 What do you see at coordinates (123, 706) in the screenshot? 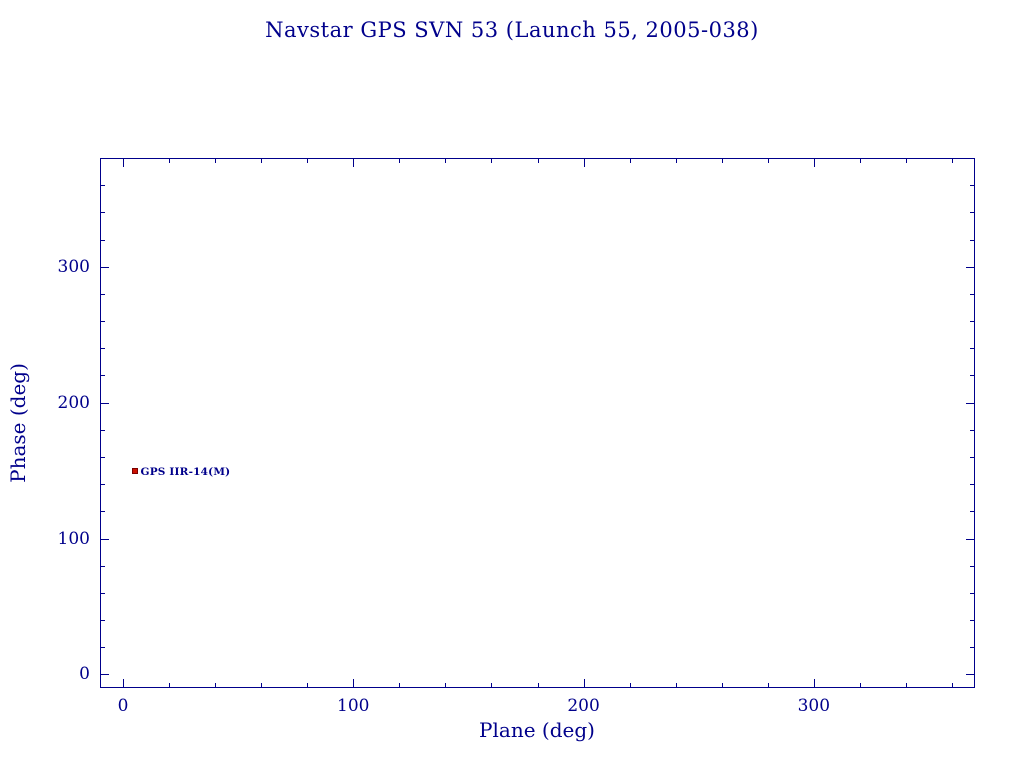
I see `x-tick-label: 0` at bounding box center [123, 706].